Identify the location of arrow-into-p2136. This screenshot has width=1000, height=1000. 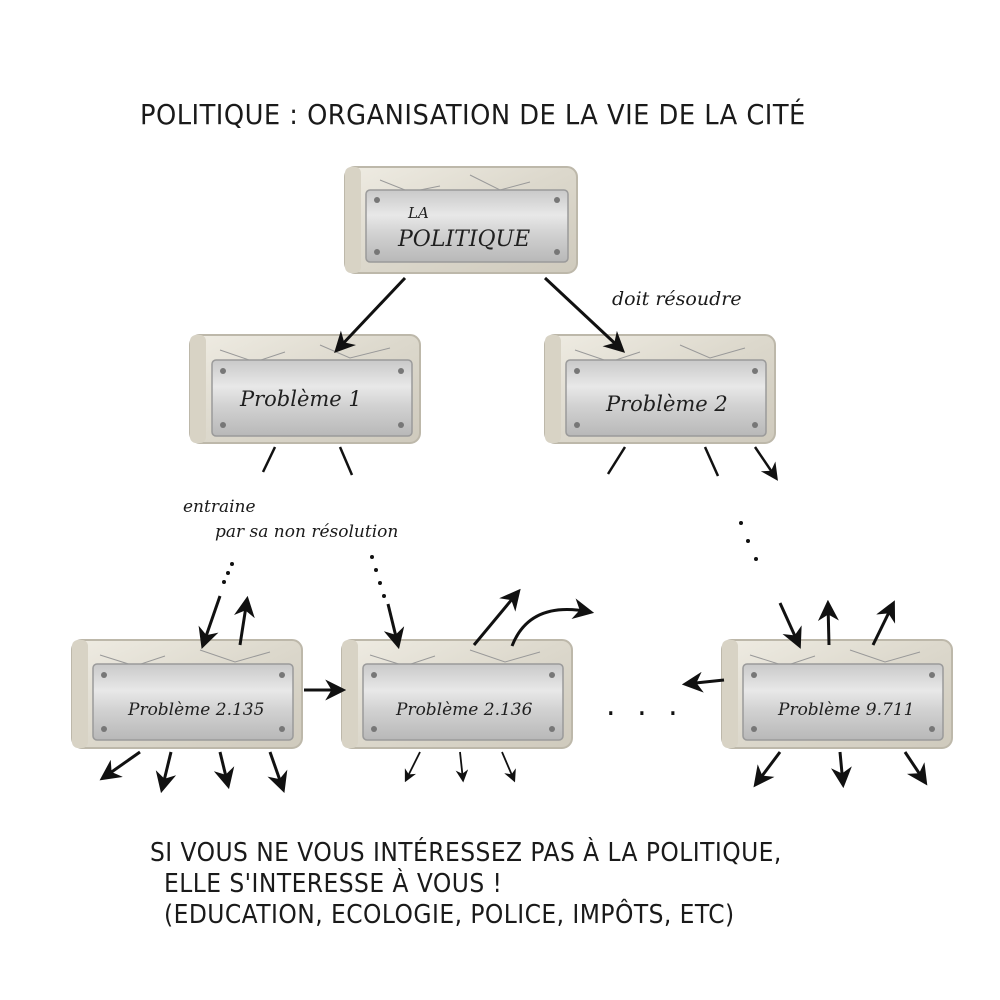
(394, 626).